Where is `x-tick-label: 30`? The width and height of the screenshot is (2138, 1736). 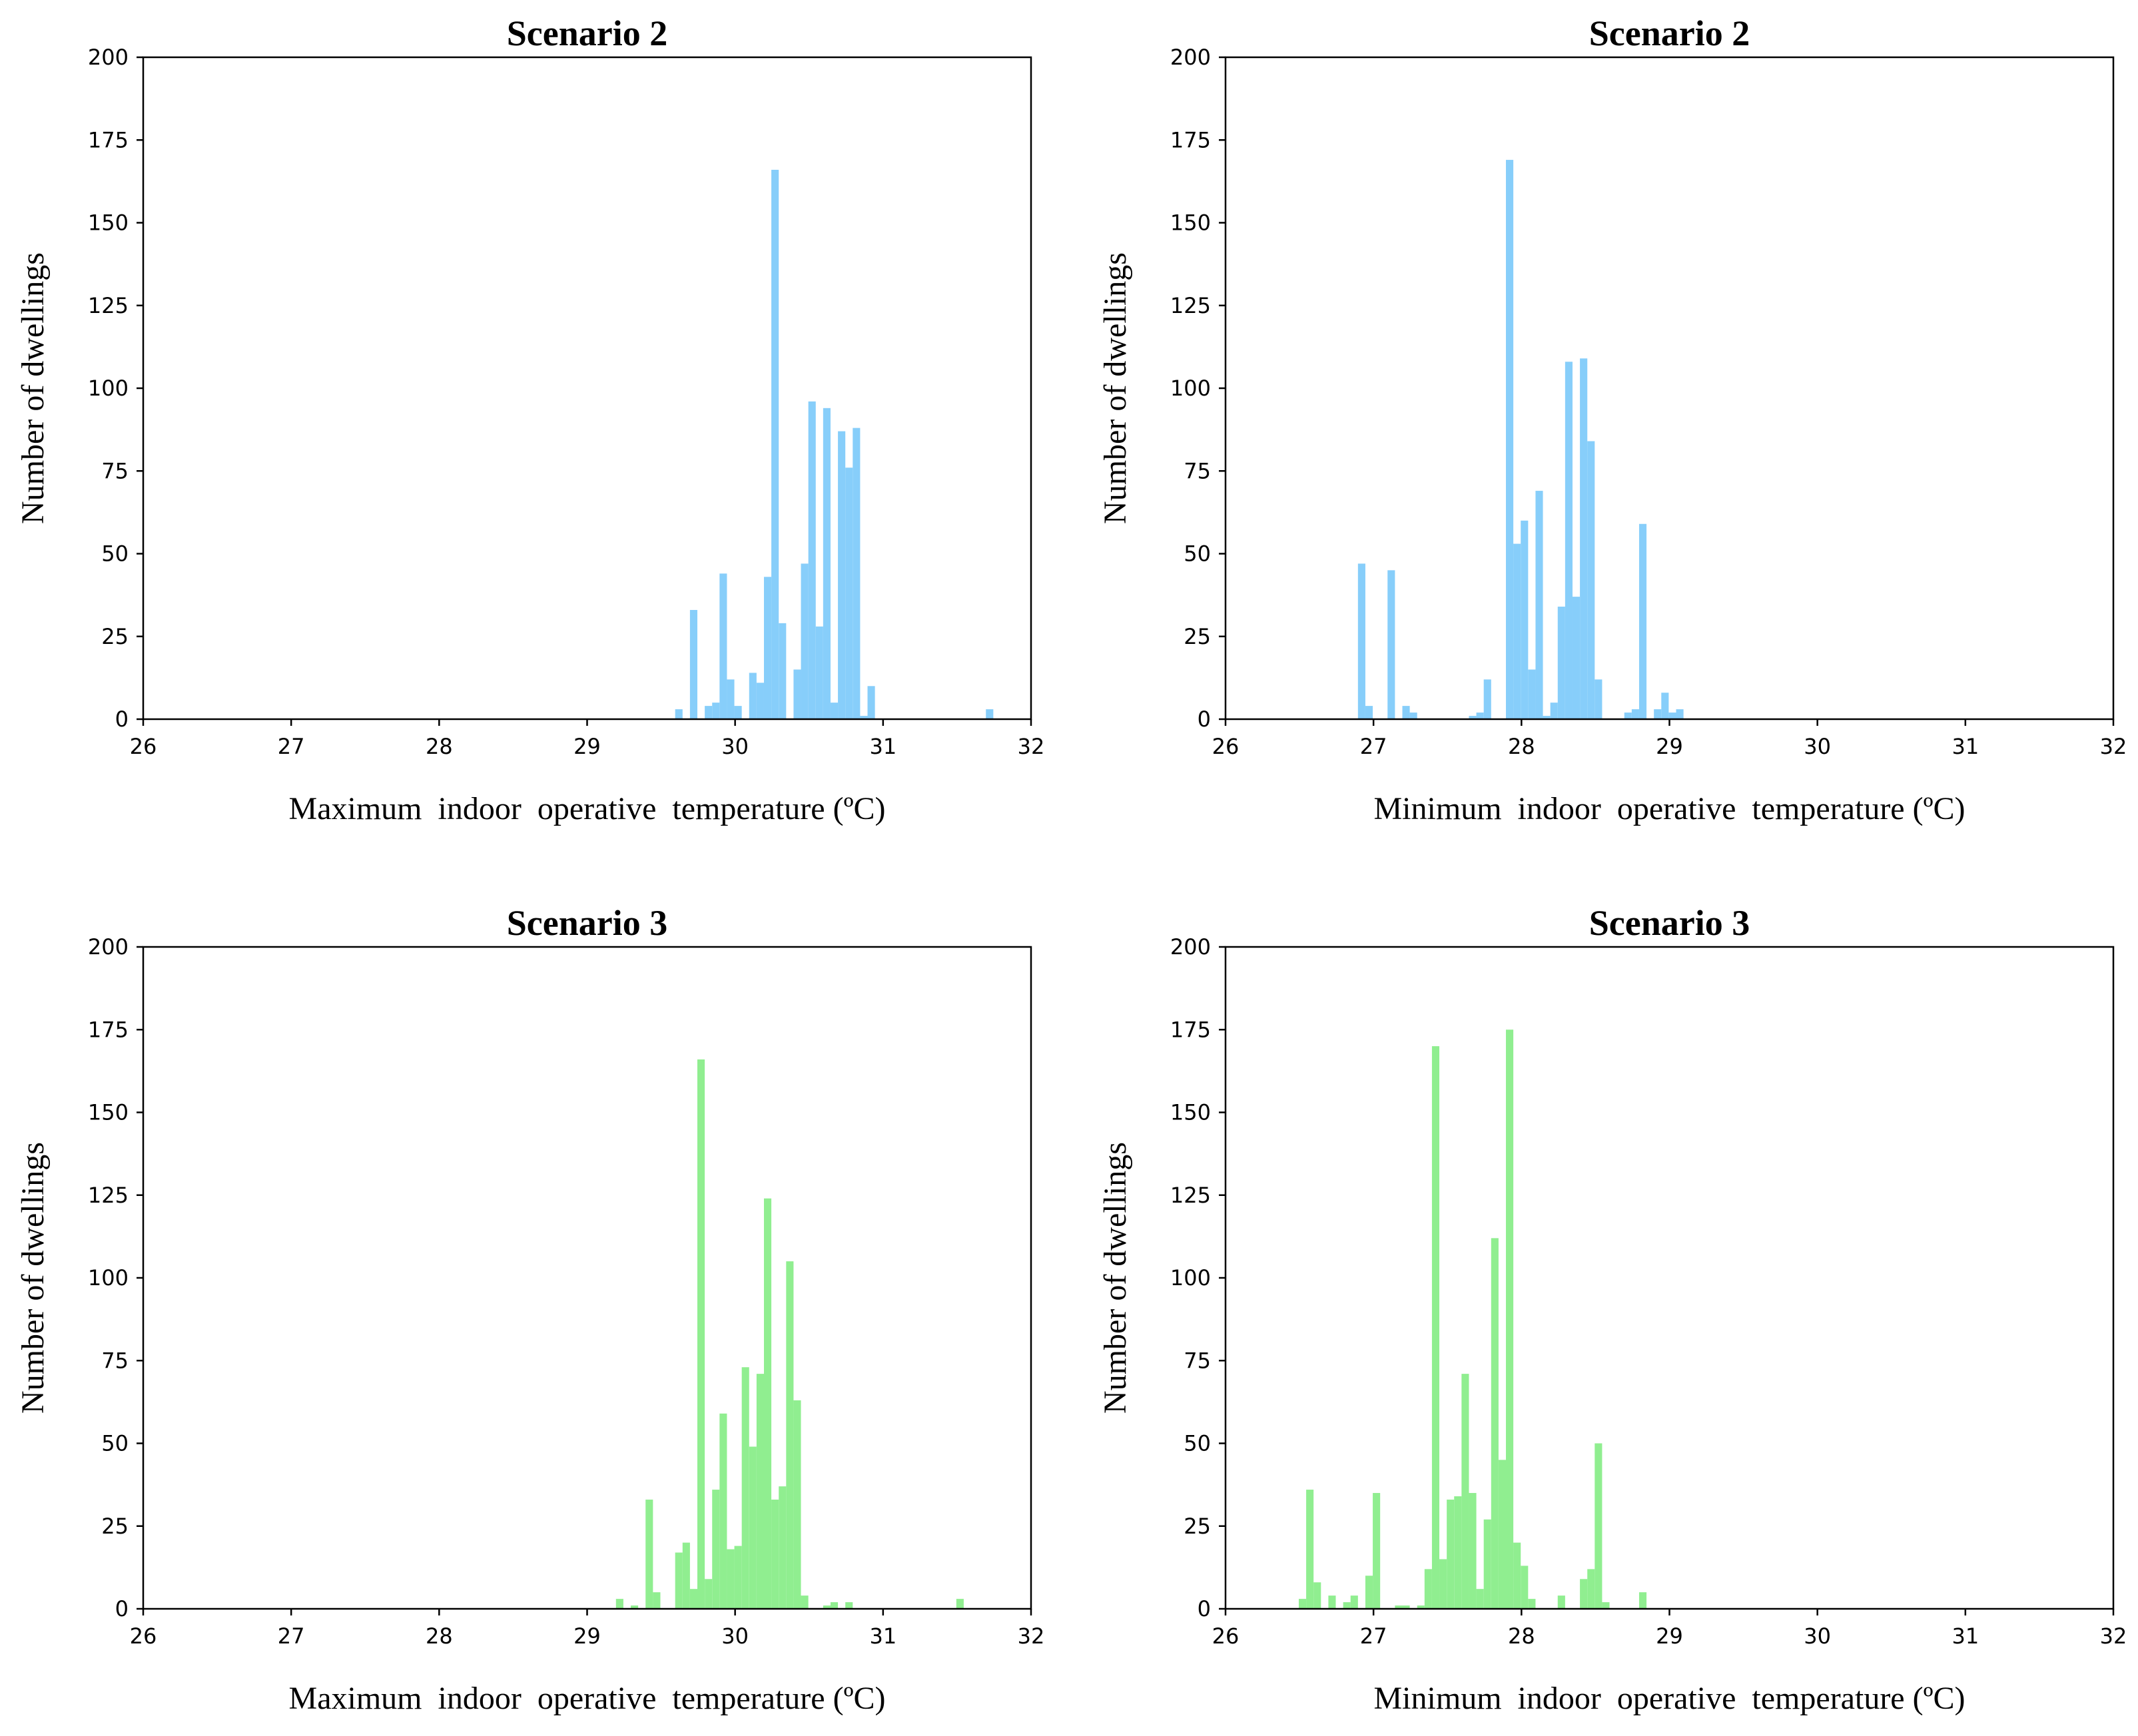
x-tick-label: 30 is located at coordinates (735, 746).